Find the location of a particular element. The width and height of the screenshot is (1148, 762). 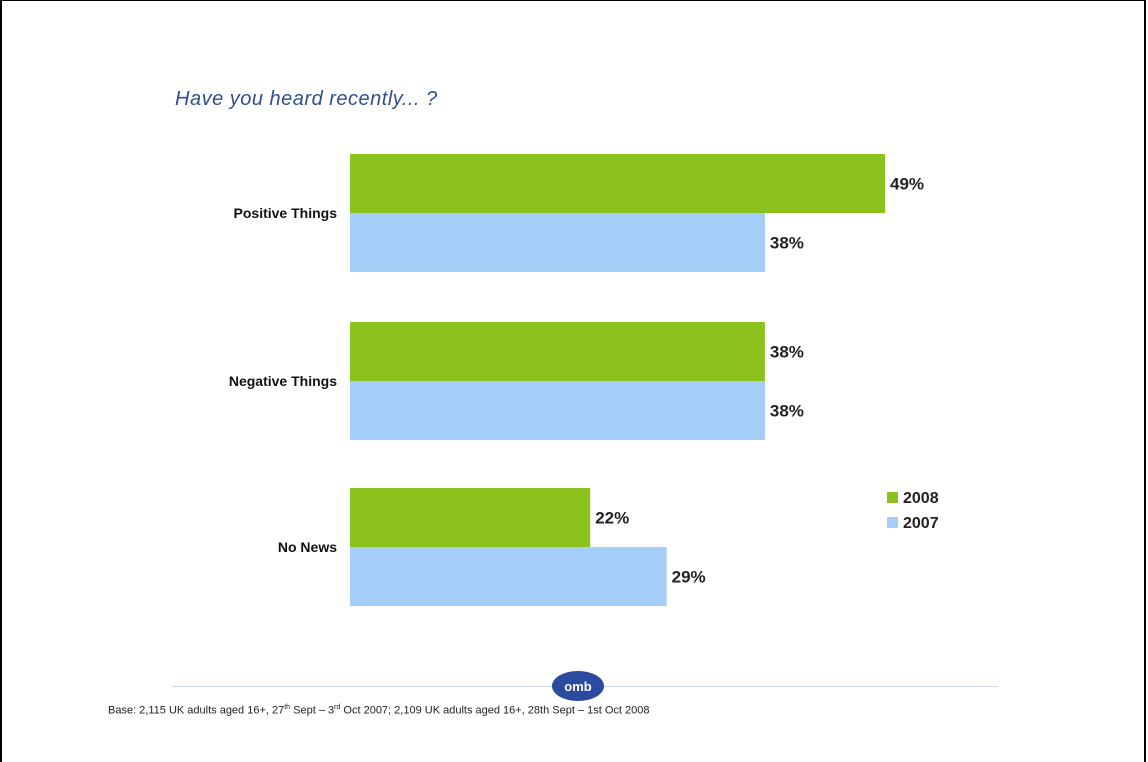

value-label-2008: 38% is located at coordinates (787, 352).